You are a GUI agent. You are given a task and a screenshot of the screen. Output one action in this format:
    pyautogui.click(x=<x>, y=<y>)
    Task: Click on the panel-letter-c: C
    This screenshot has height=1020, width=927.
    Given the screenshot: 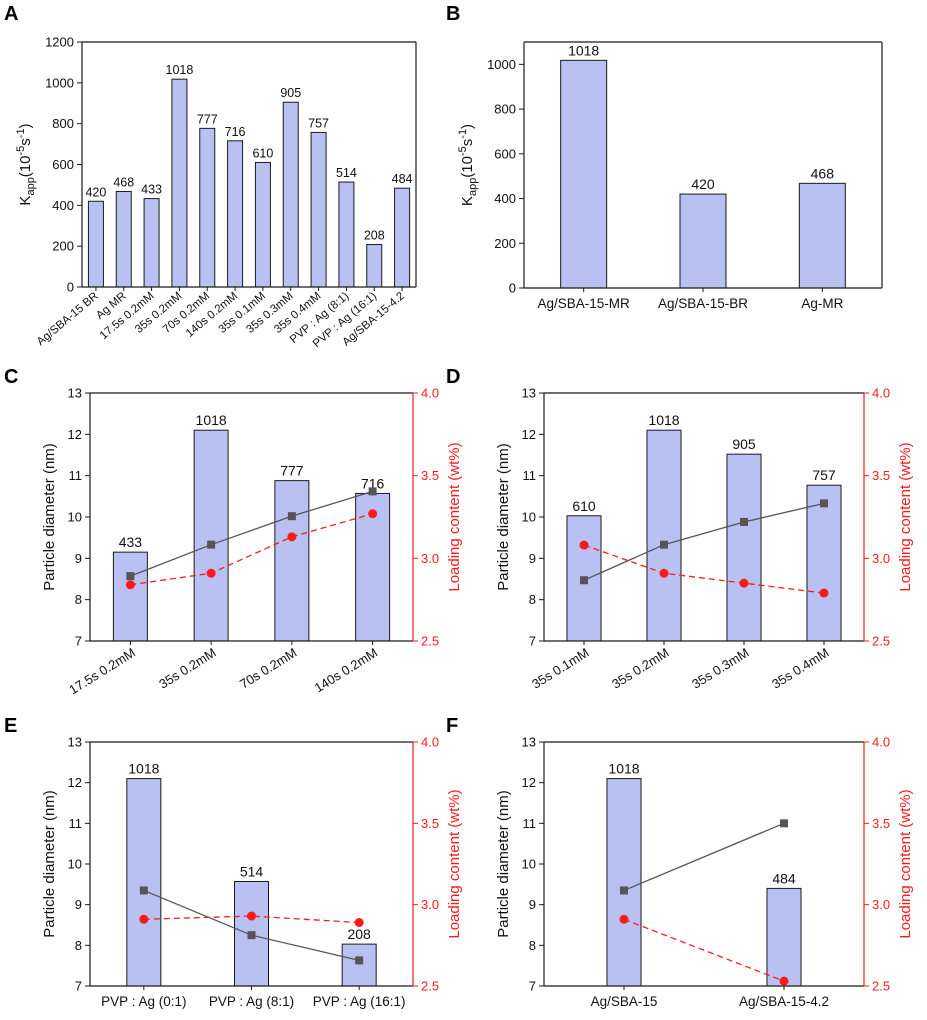 What is the action you would take?
    pyautogui.click(x=11, y=377)
    